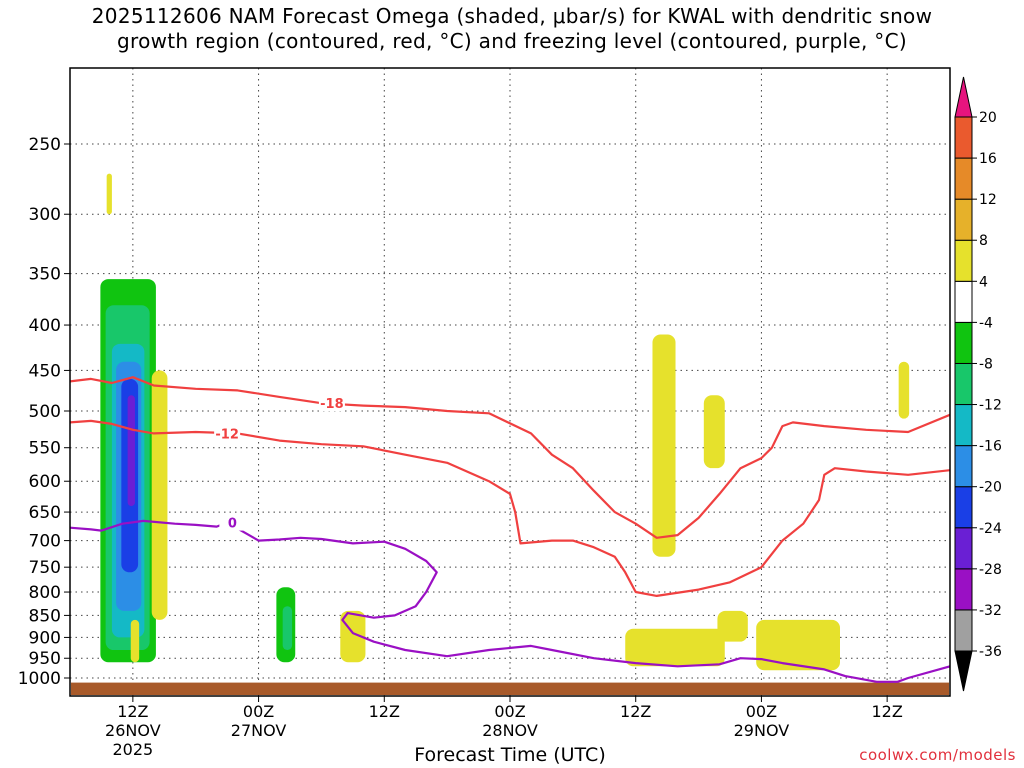 The width and height of the screenshot is (1024, 768). Describe the element at coordinates (986, 364) in the screenshot. I see `colorbar-label: -8` at that location.